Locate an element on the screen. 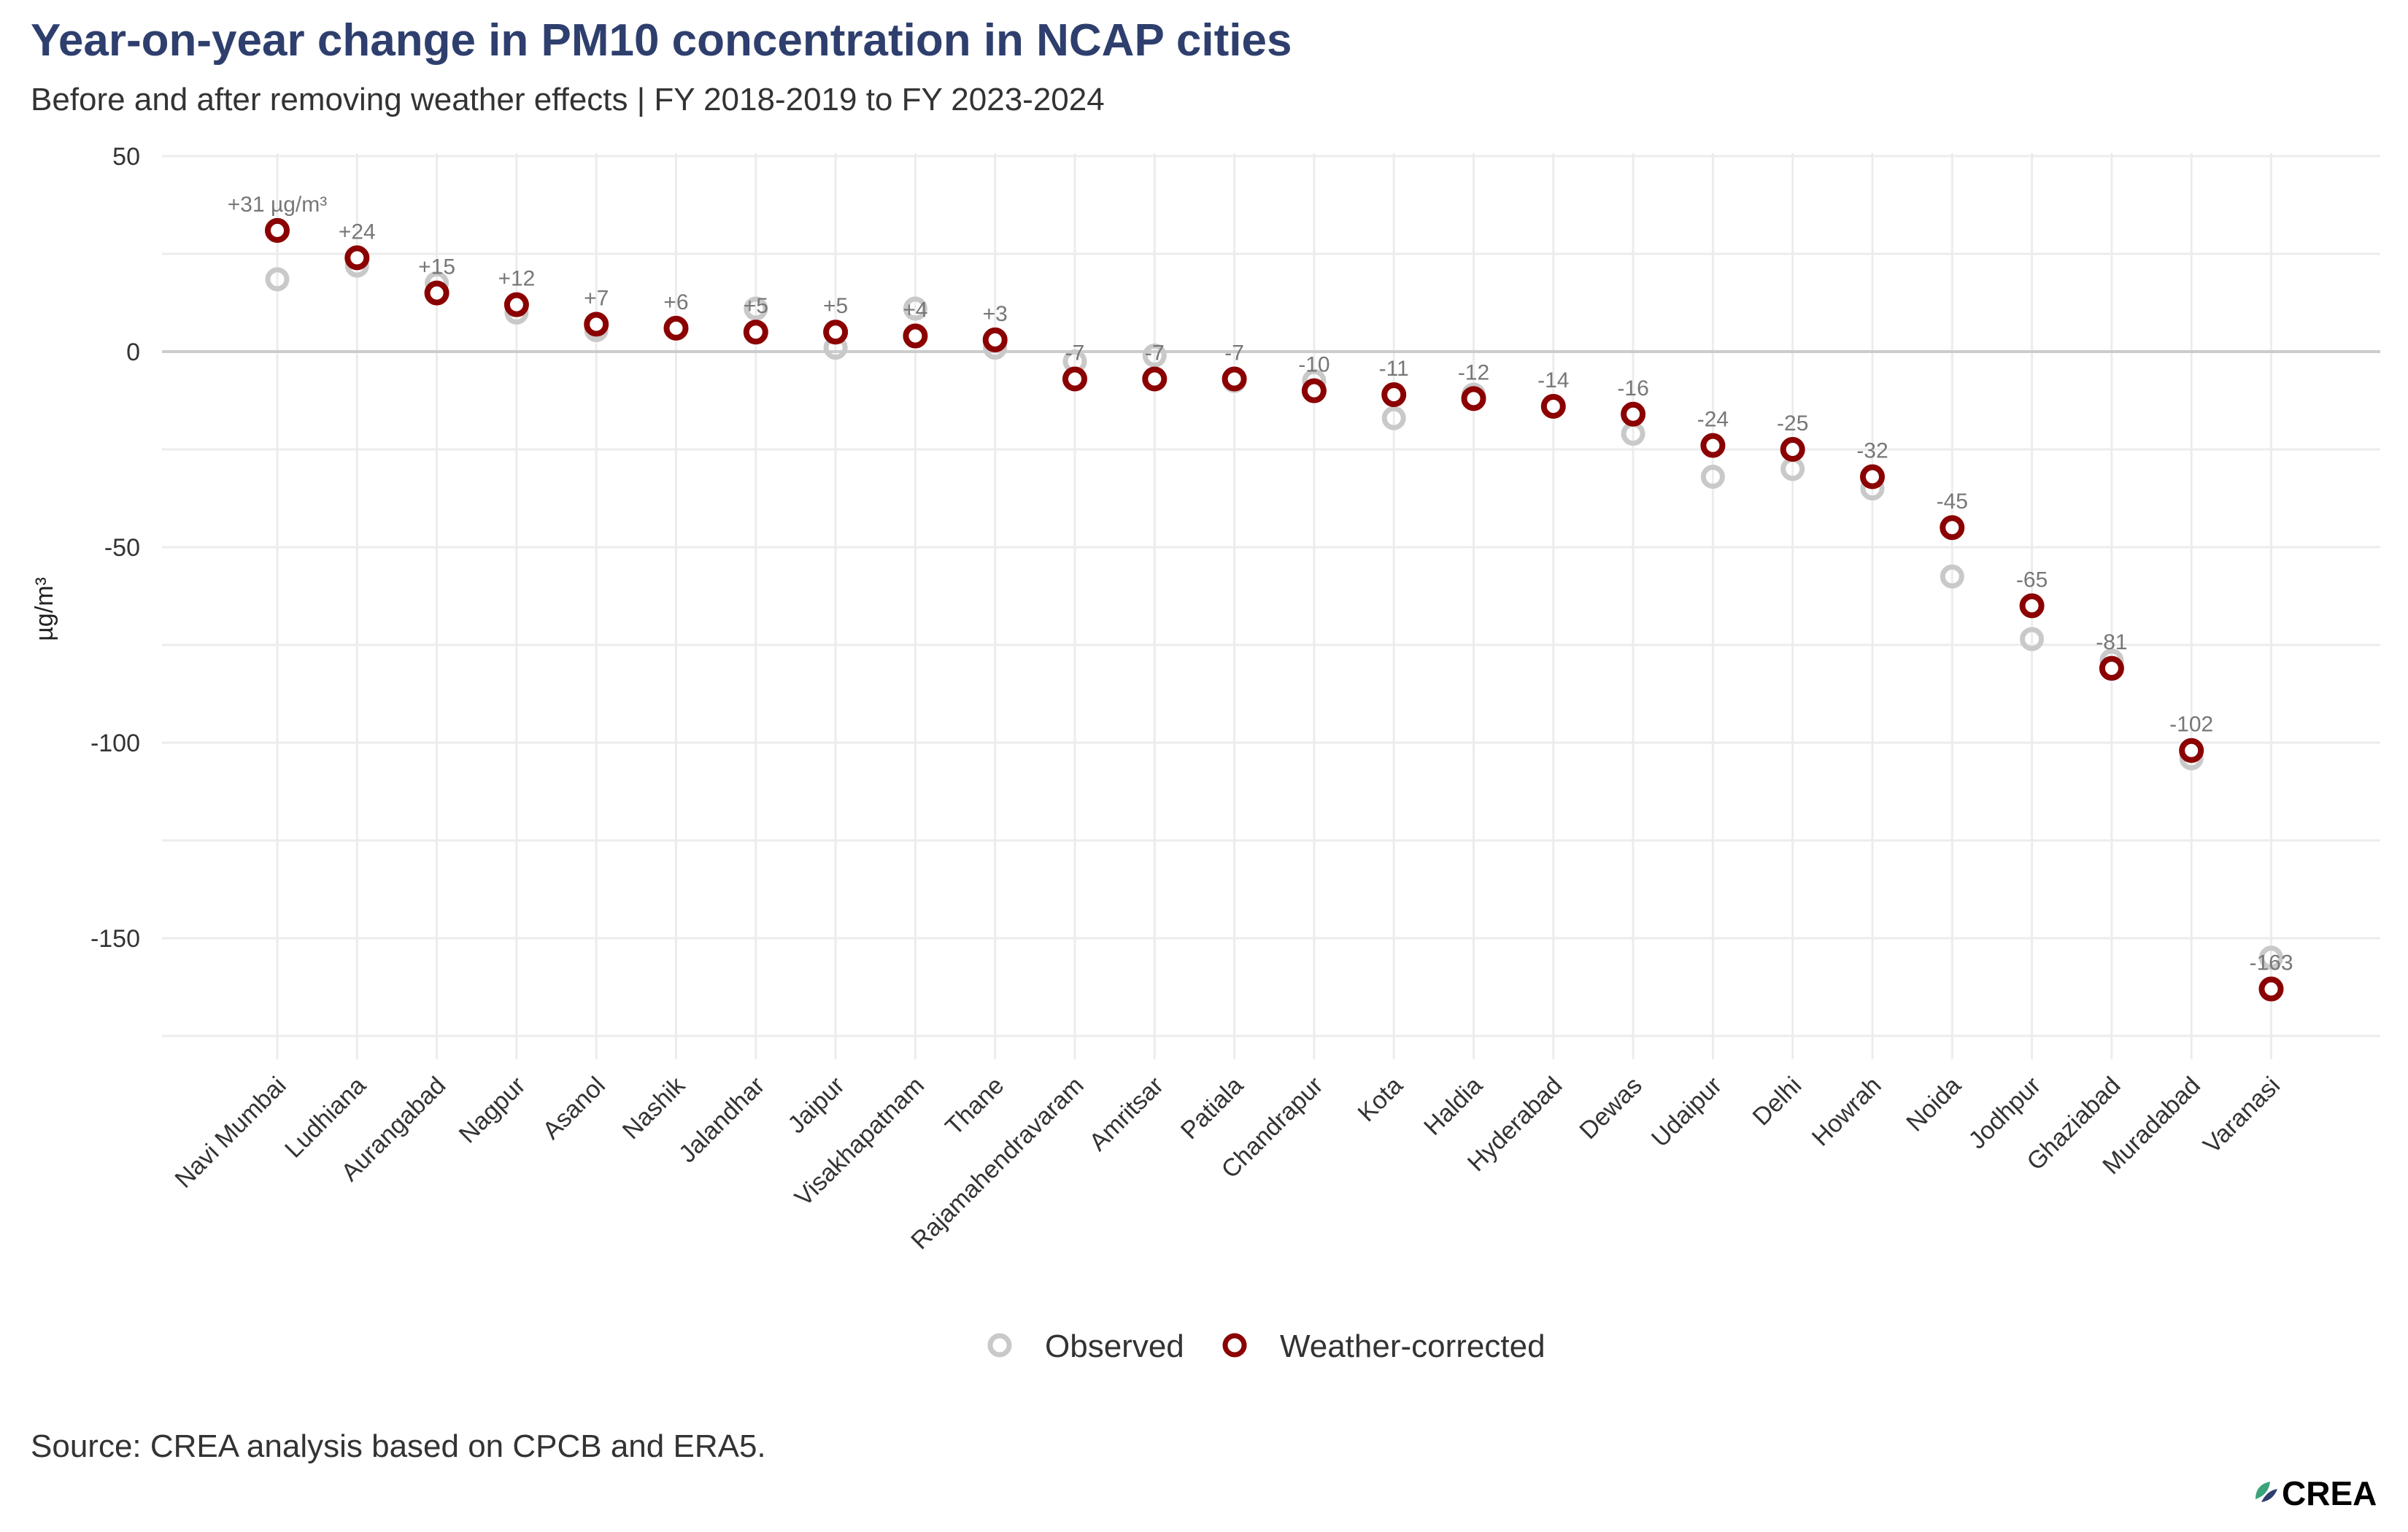 The width and height of the screenshot is (2408, 1532). y-tick-labels: 50 0 -50 -100 -150 is located at coordinates (115, 548).